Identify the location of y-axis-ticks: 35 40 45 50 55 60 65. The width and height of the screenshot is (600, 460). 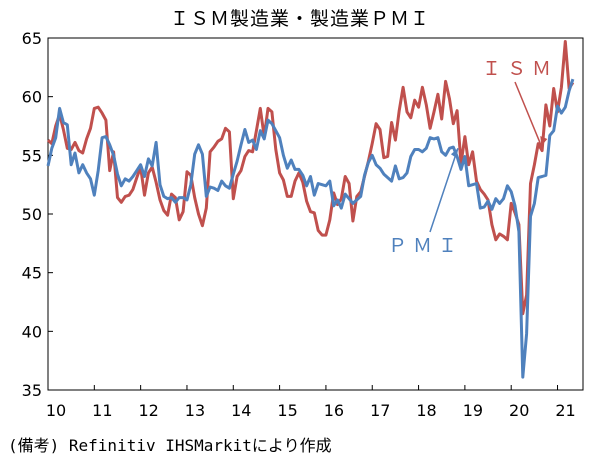
(37, 214).